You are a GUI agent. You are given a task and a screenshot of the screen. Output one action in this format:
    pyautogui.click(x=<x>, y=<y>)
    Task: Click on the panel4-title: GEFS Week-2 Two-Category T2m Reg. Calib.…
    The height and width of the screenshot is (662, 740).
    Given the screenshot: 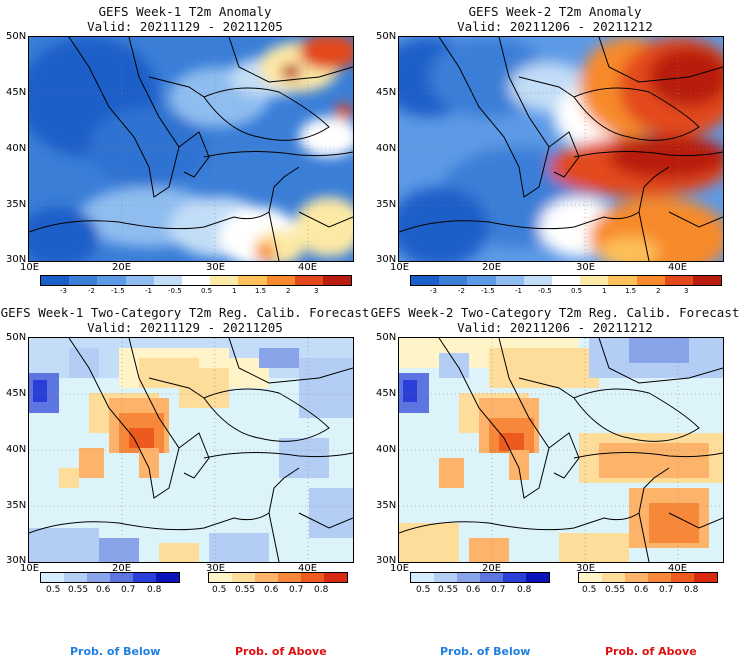 What is the action you would take?
    pyautogui.click(x=555, y=312)
    